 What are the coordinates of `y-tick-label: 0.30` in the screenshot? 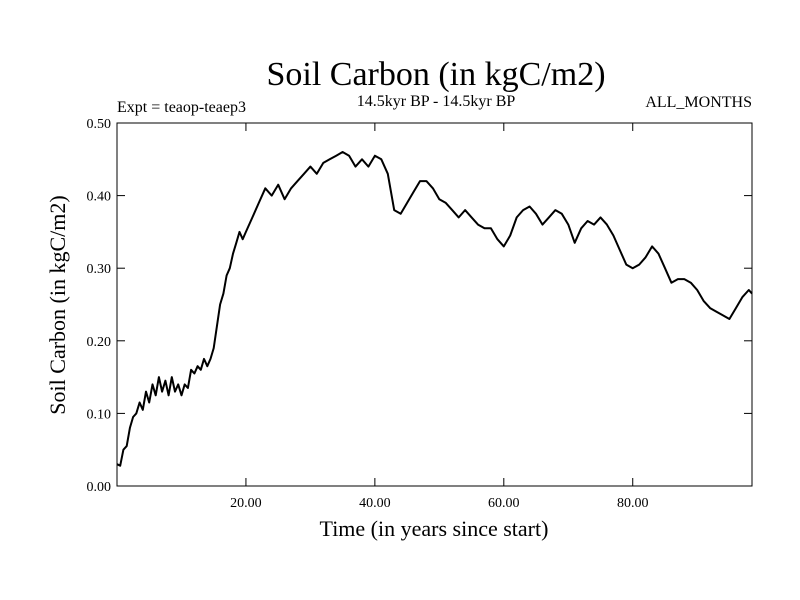 It's located at (99, 269).